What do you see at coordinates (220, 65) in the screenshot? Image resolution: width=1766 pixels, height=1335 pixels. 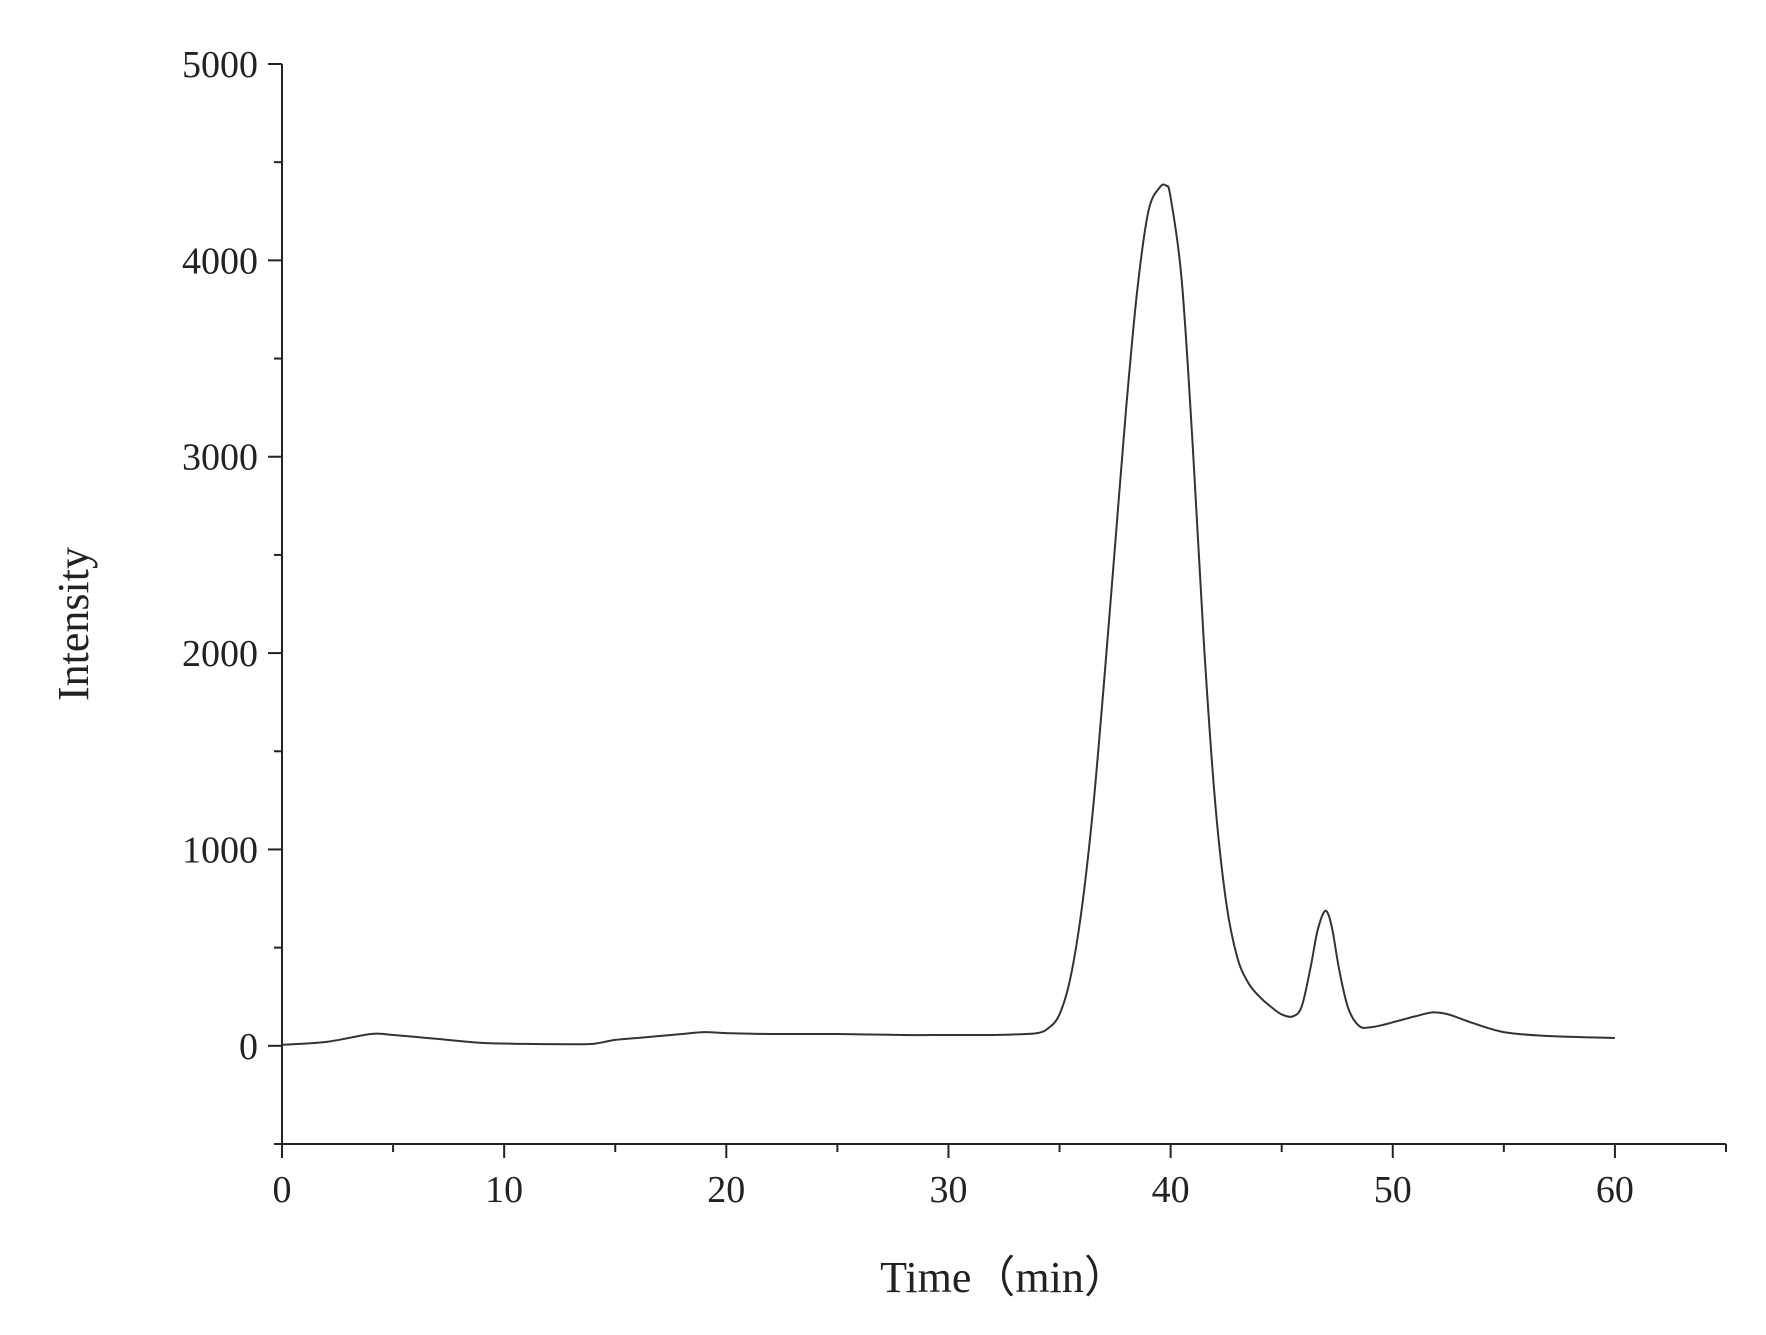 I see `y-tick-label: 5000` at bounding box center [220, 65].